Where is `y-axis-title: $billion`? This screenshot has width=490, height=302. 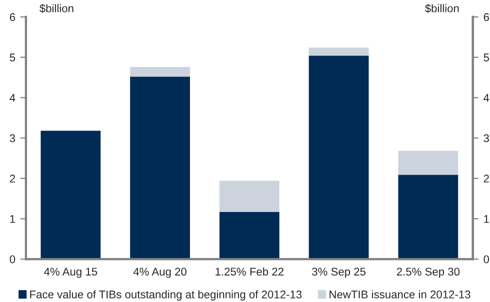 y-axis-title: $billion is located at coordinates (56, 8).